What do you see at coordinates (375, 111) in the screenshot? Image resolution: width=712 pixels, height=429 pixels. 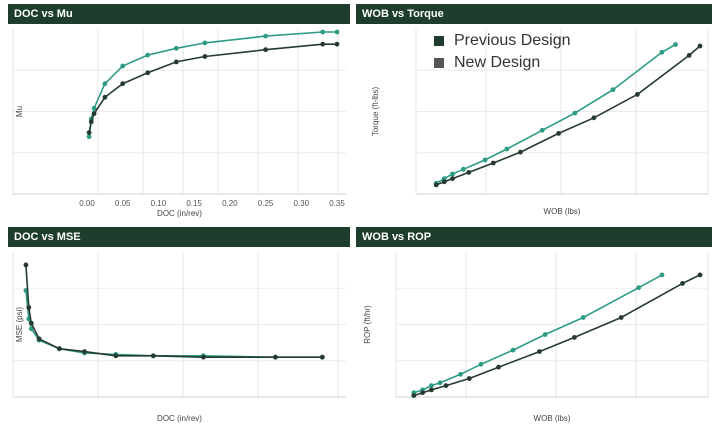 I see `y-axis-label: Torque (ft-lbs)` at bounding box center [375, 111].